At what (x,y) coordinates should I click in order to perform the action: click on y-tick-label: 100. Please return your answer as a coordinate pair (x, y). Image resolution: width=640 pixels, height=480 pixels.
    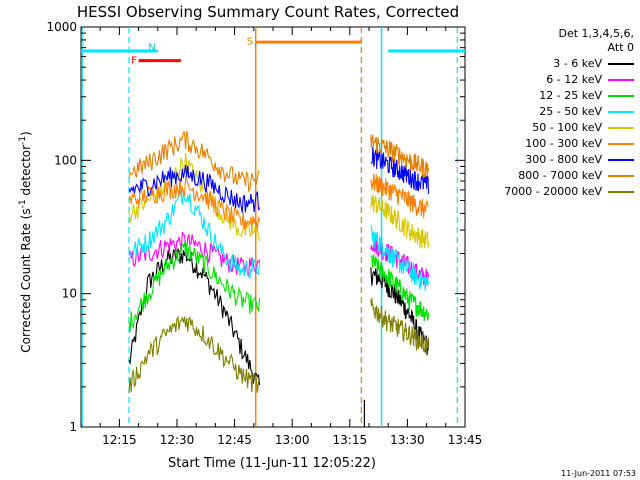
    Looking at the image, I should click on (65, 160).